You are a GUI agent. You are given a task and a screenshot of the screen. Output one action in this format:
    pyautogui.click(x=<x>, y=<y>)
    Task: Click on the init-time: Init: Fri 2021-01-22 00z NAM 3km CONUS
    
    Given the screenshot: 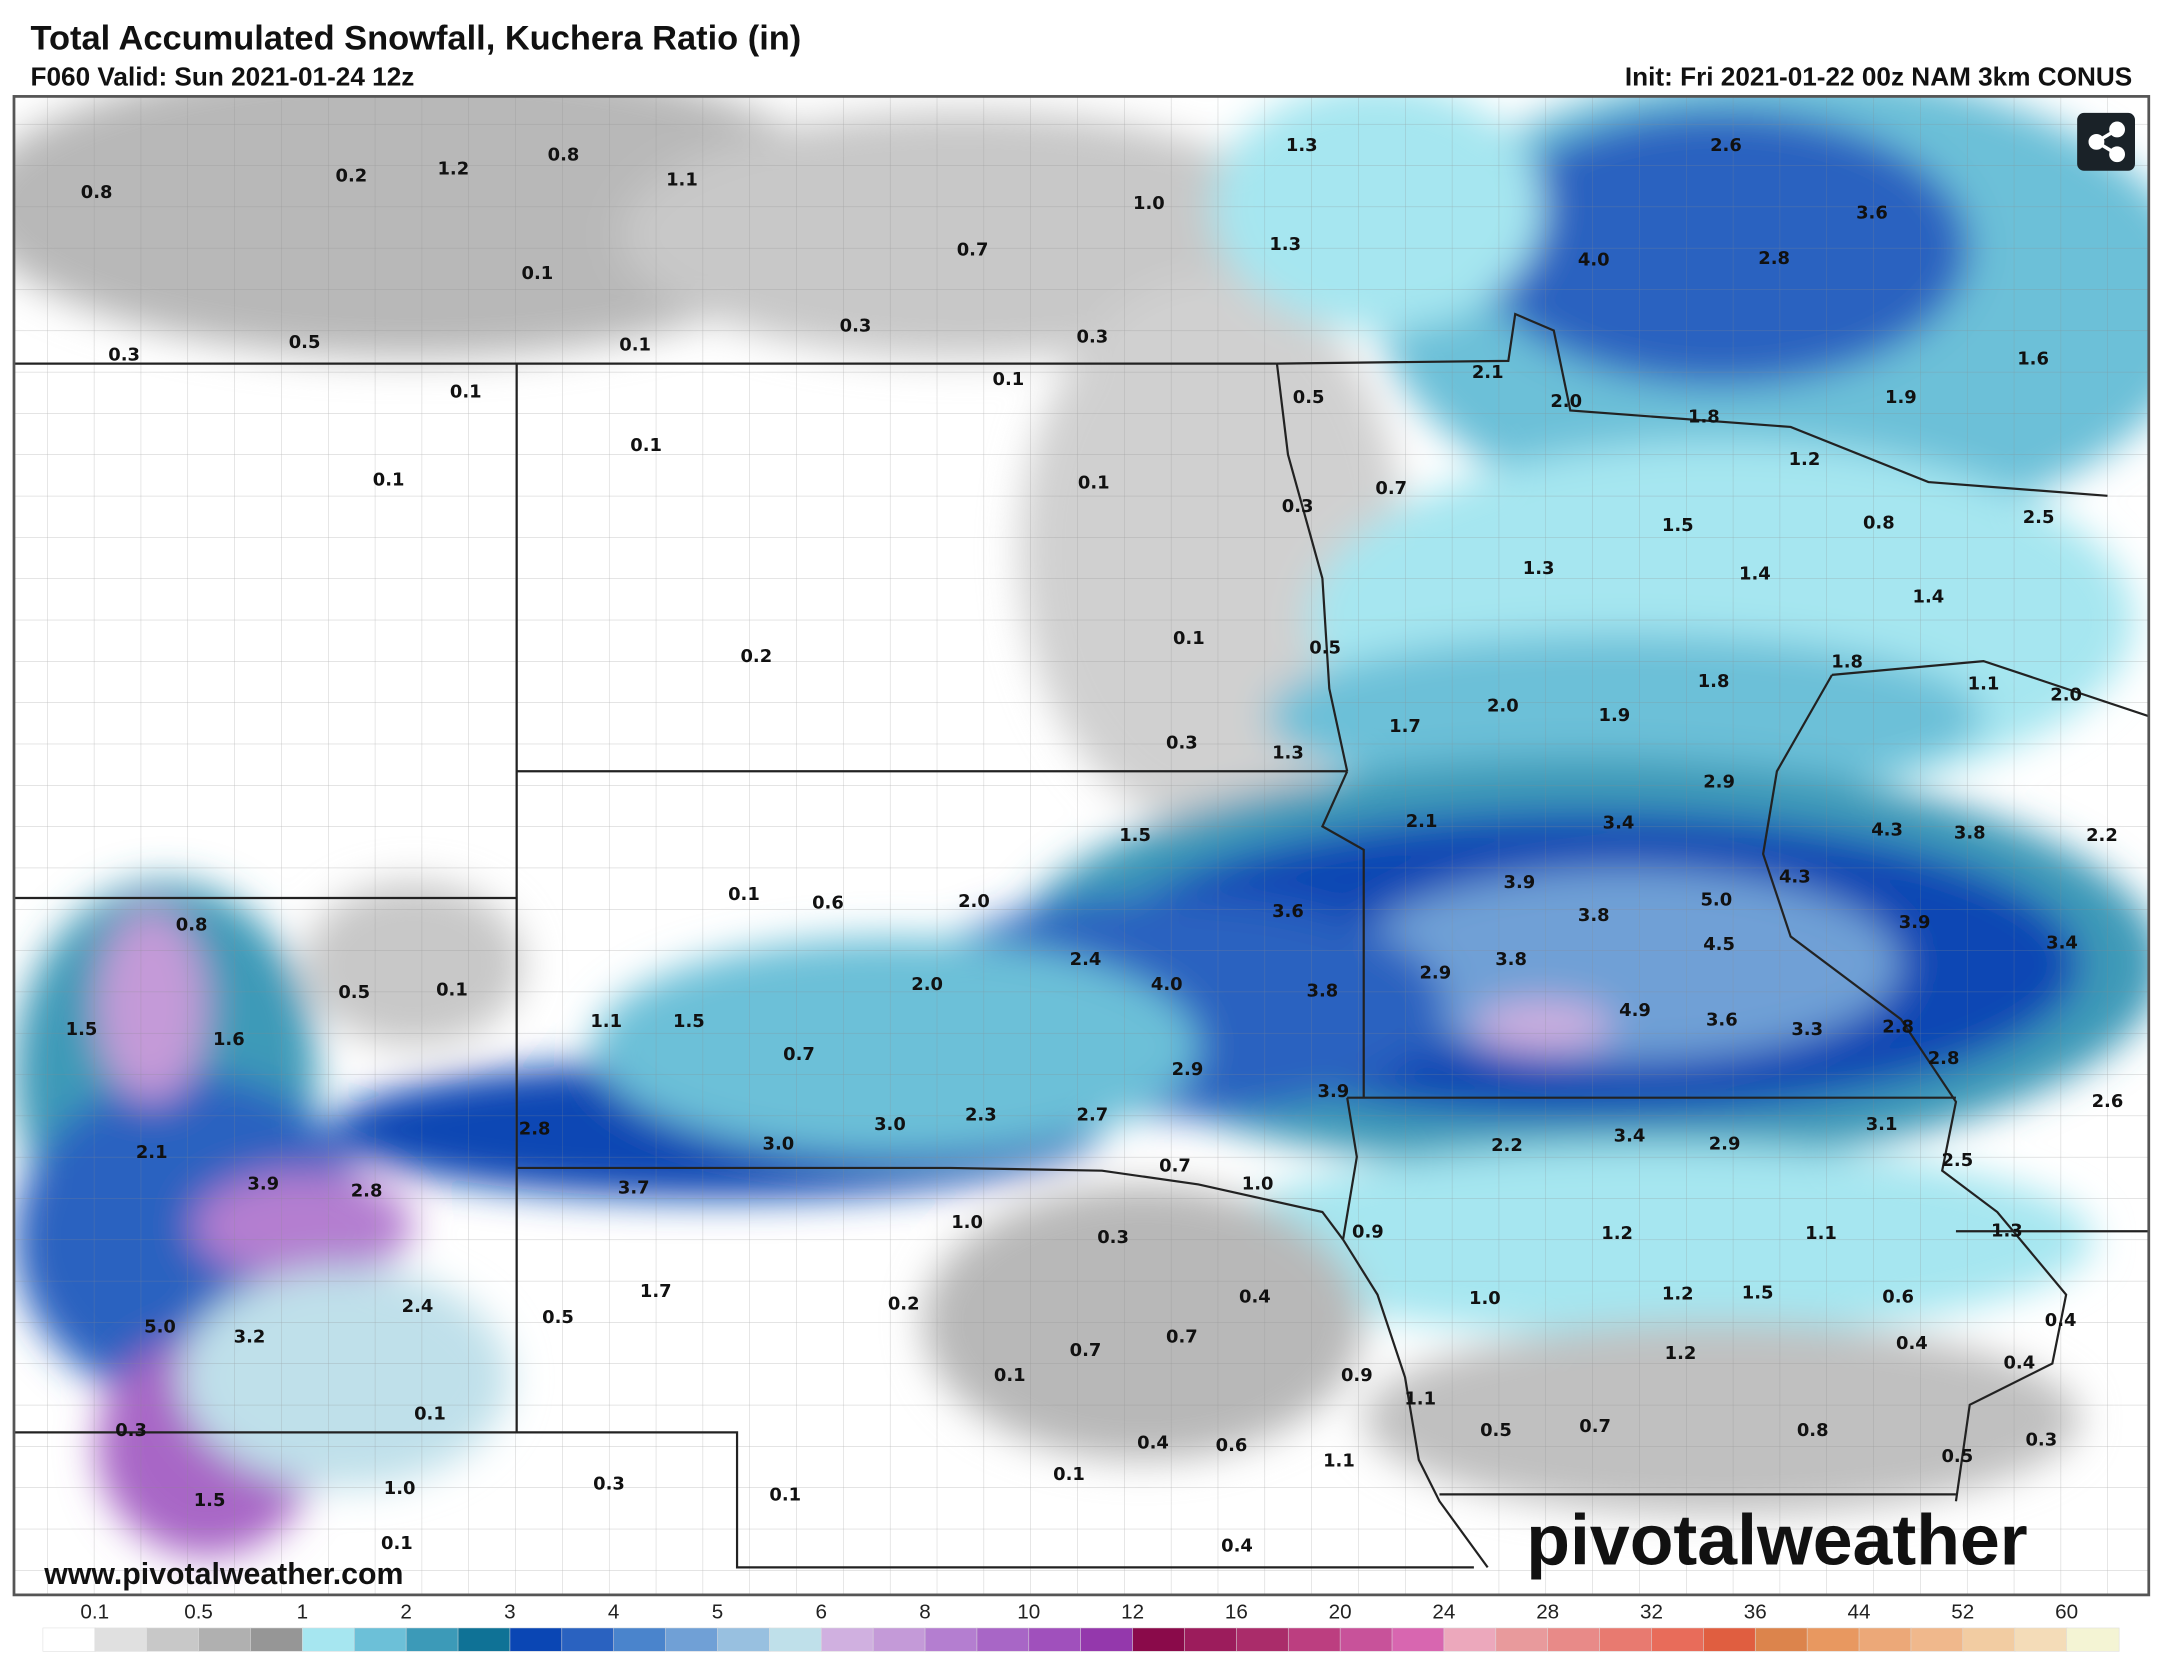 What is the action you would take?
    pyautogui.click(x=1878, y=76)
    